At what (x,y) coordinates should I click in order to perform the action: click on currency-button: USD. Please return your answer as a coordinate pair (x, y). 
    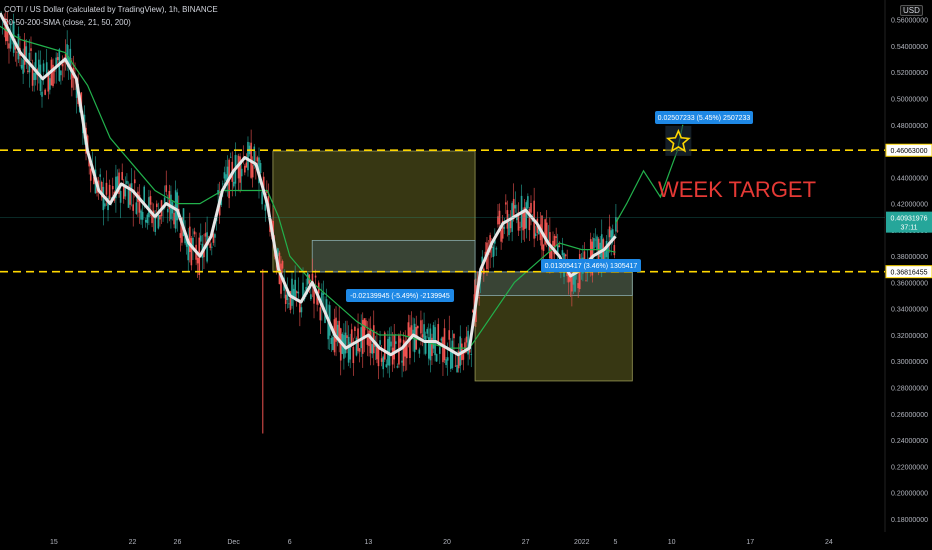
    Looking at the image, I should click on (911, 10).